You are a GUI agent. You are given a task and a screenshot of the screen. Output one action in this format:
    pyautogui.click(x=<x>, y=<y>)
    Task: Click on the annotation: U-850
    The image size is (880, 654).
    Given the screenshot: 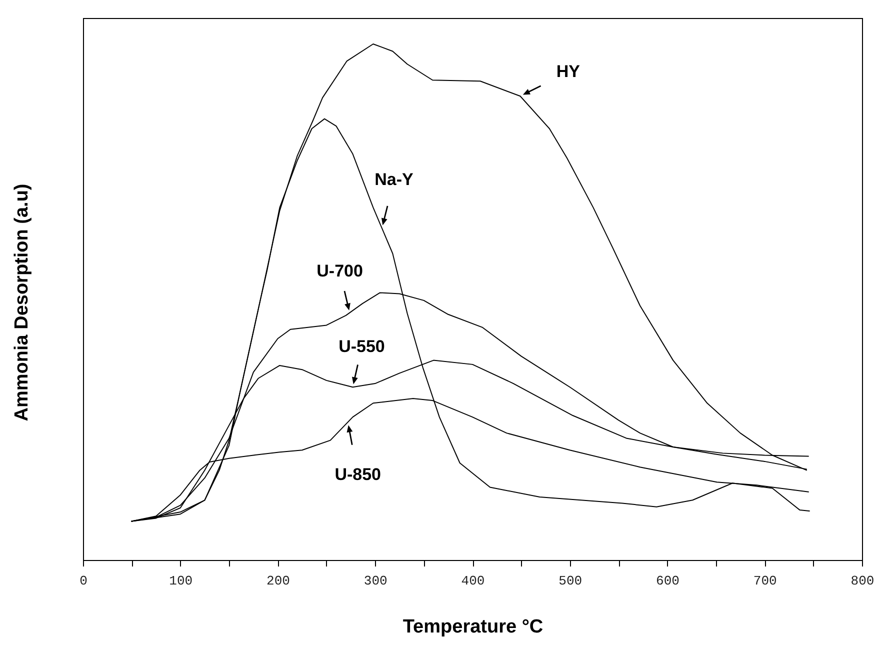 What is the action you would take?
    pyautogui.click(x=358, y=474)
    